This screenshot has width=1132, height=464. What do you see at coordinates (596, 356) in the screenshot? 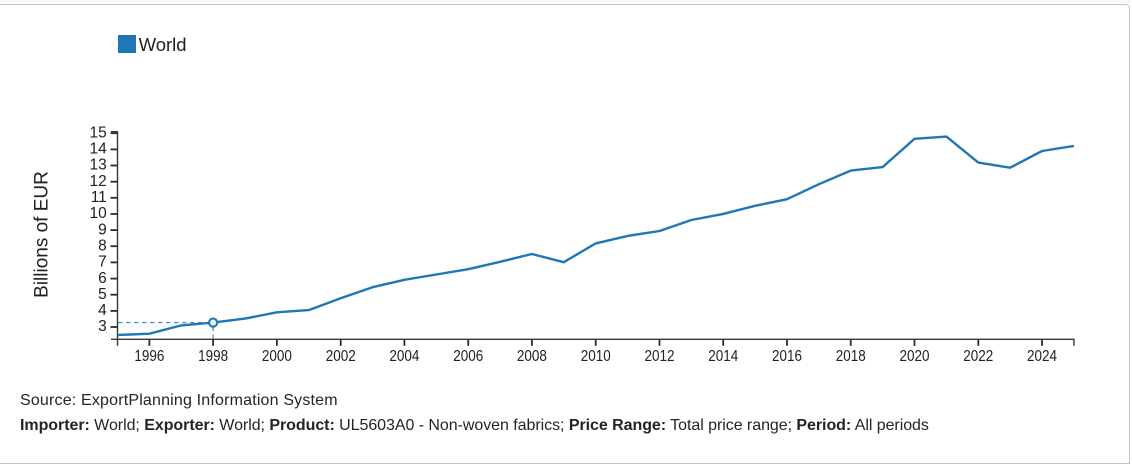
I see `svg-text: 2010` at bounding box center [596, 356].